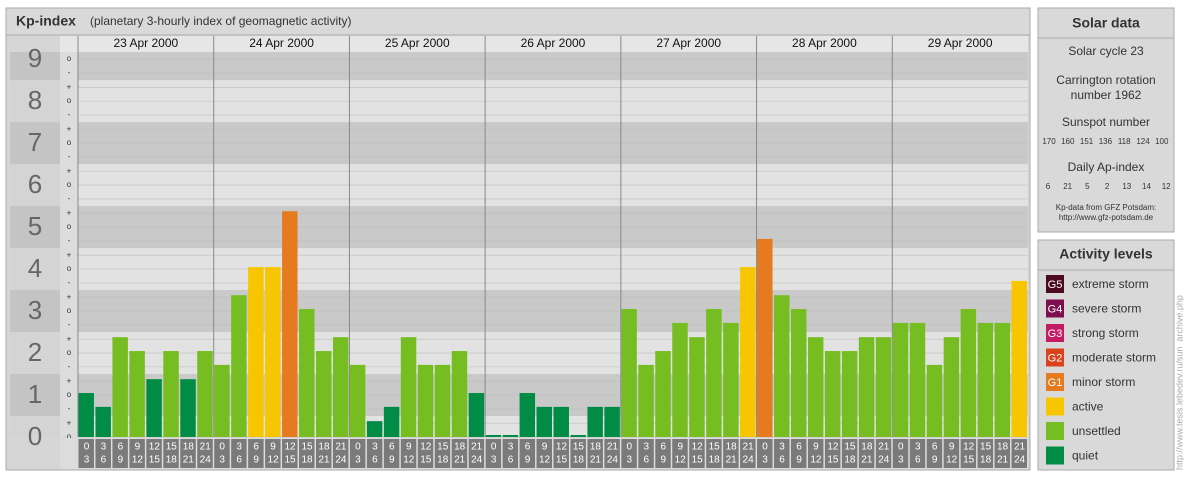 This screenshot has width=1184, height=480. What do you see at coordinates (1106, 207) in the screenshot?
I see `source: Kp-data from GFZ Potsdam:` at bounding box center [1106, 207].